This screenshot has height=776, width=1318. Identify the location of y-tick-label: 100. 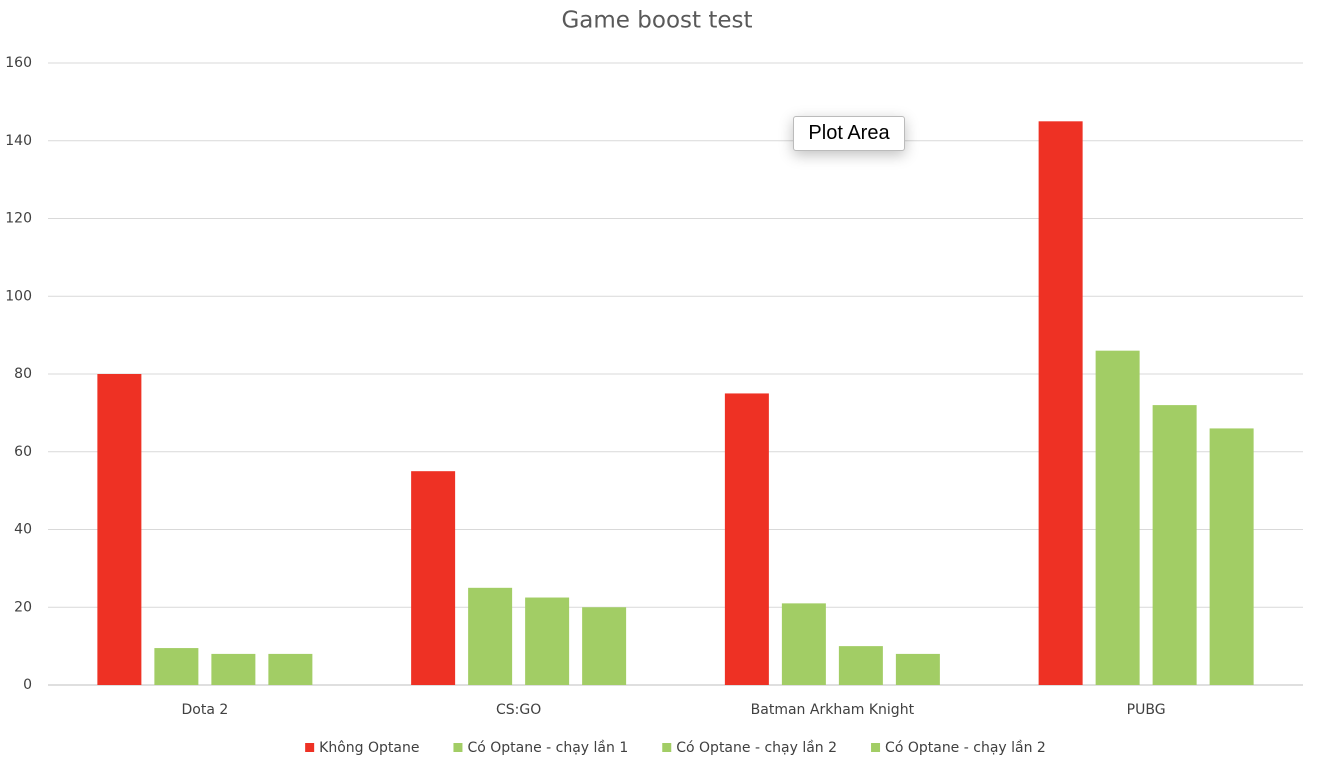
(18, 296).